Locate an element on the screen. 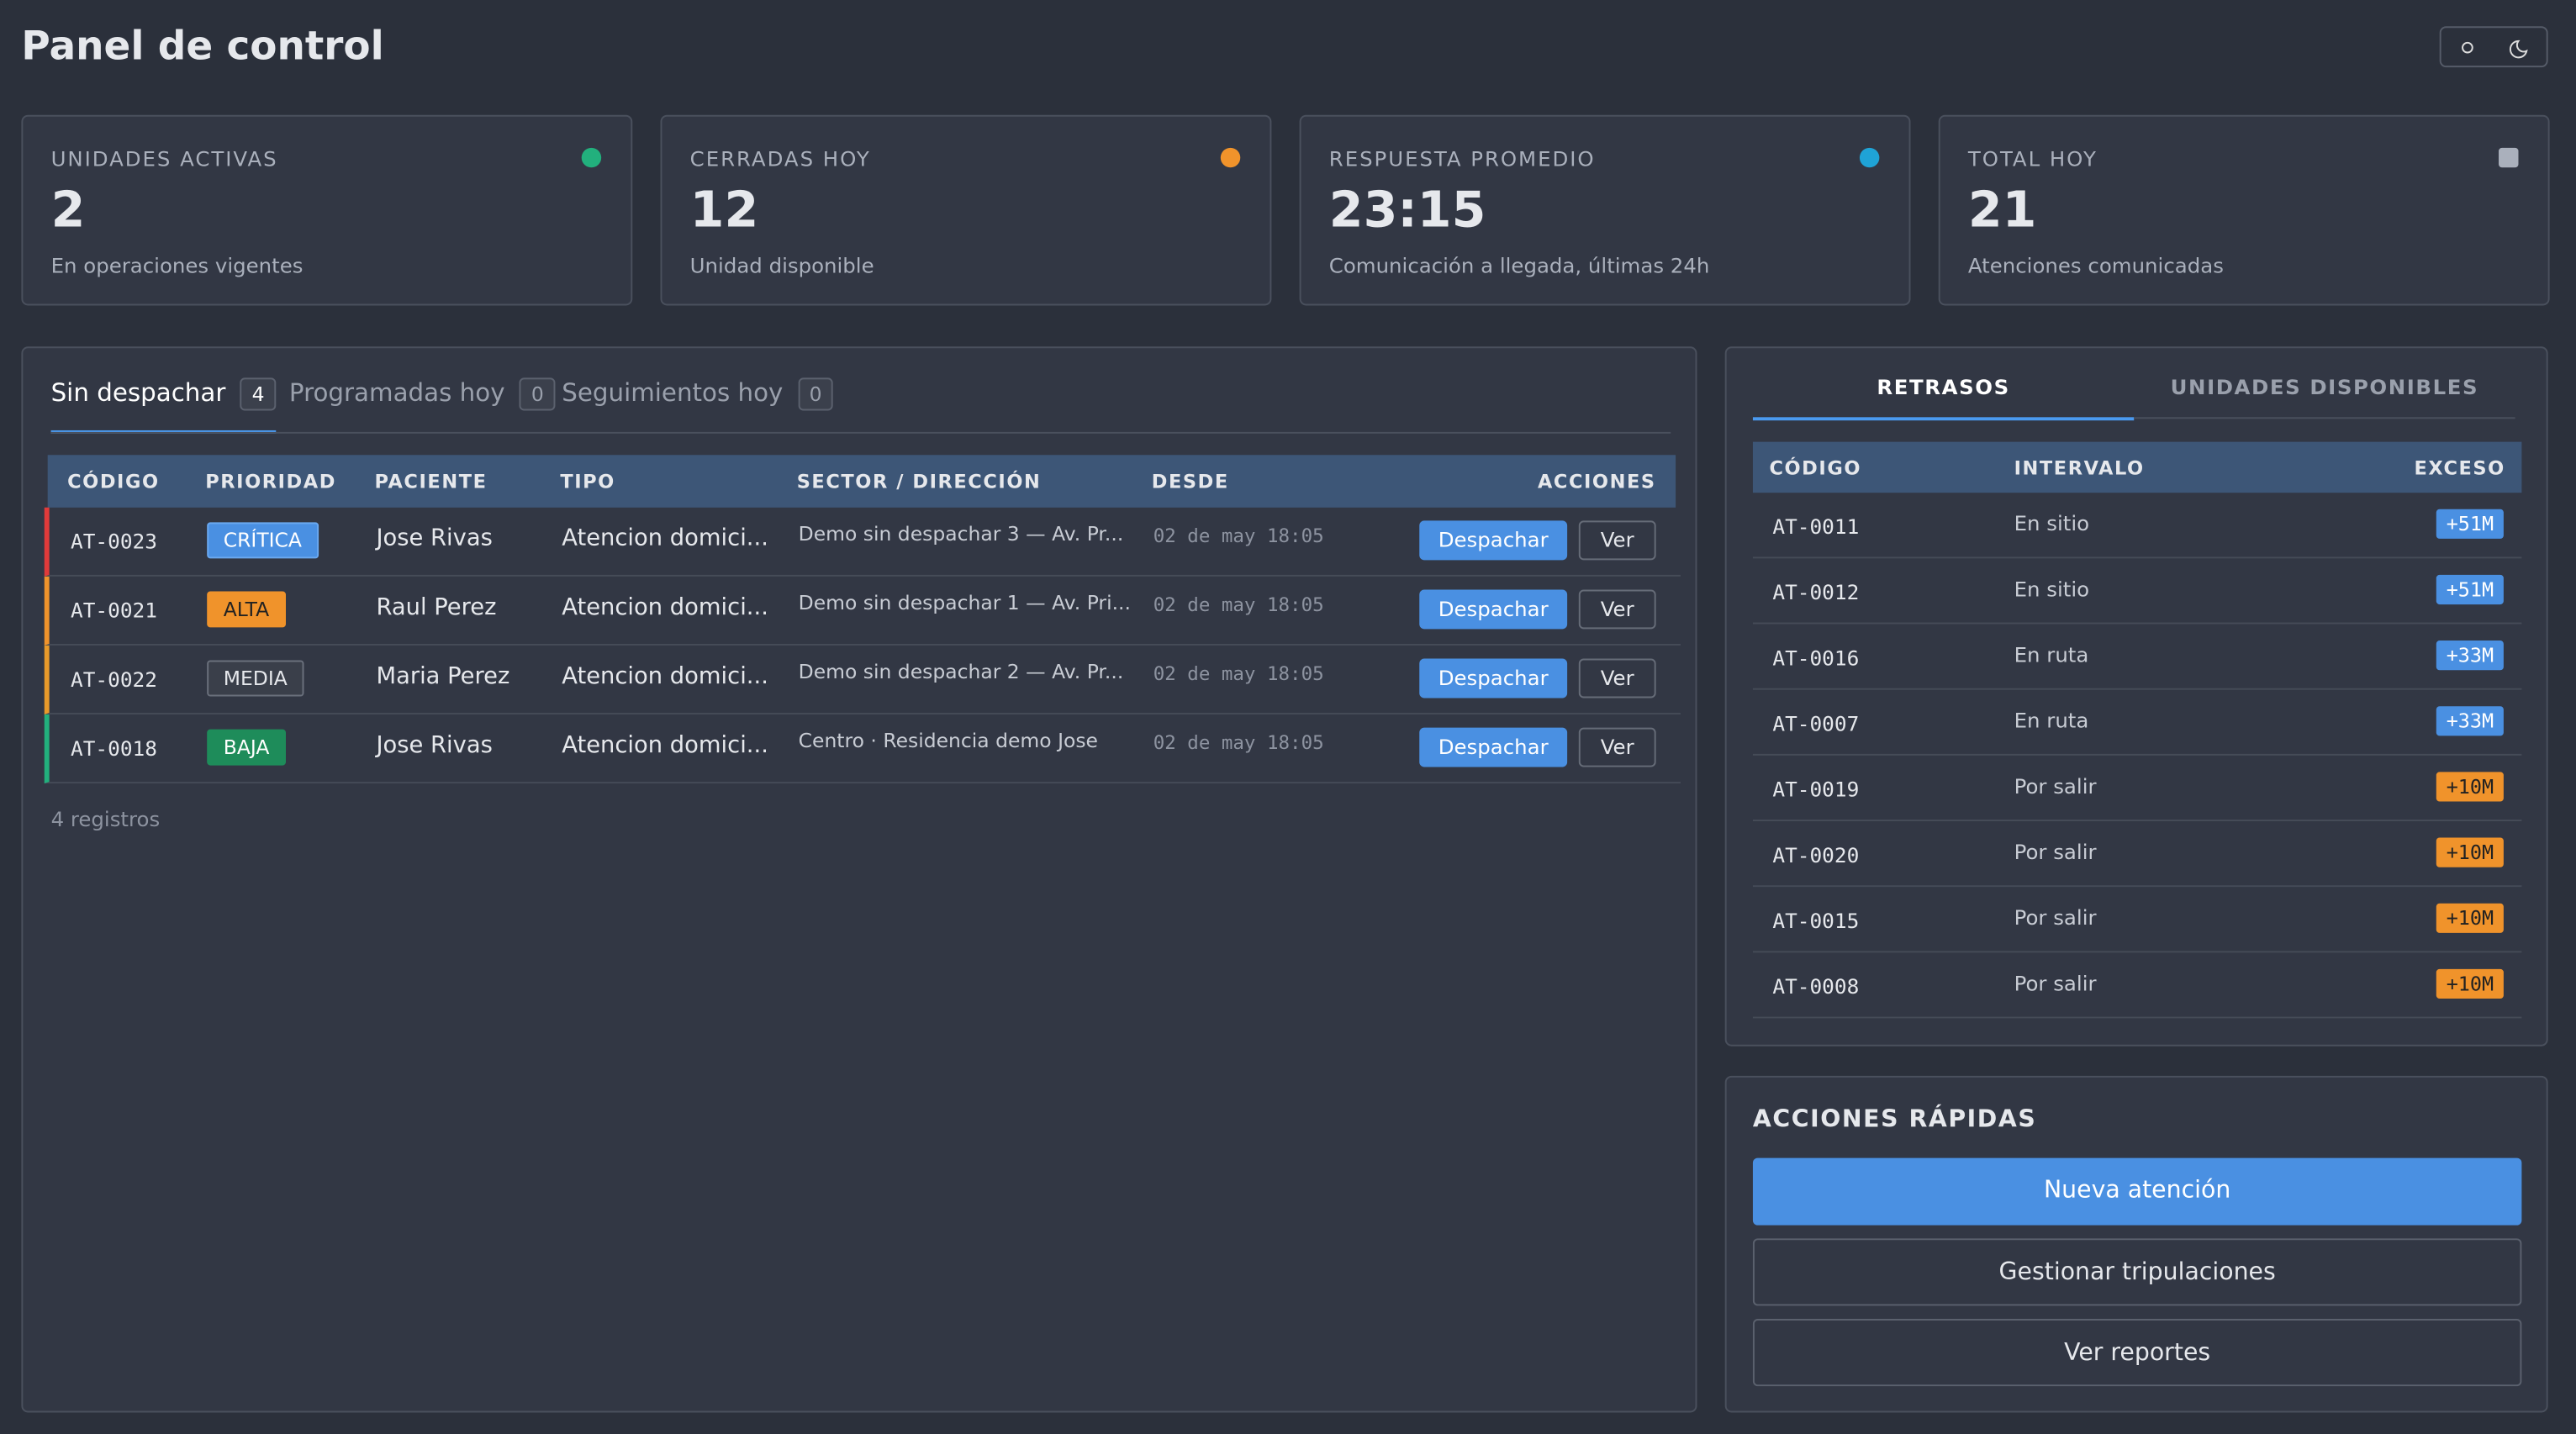 This screenshot has height=1434, width=2576. delay-row: AT-0008 Por salir +10M is located at coordinates (2137, 985).